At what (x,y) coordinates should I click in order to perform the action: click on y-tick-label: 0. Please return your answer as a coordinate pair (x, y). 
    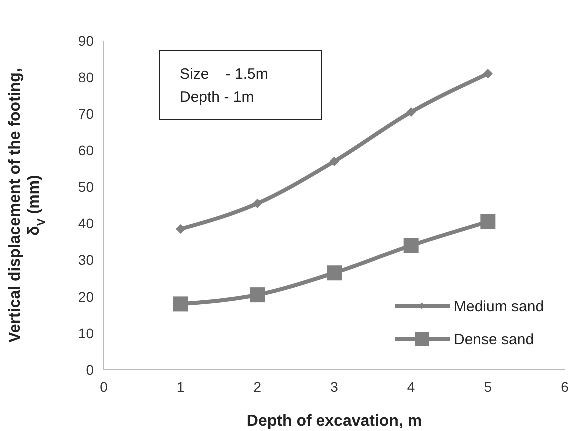
    Looking at the image, I should click on (90, 370).